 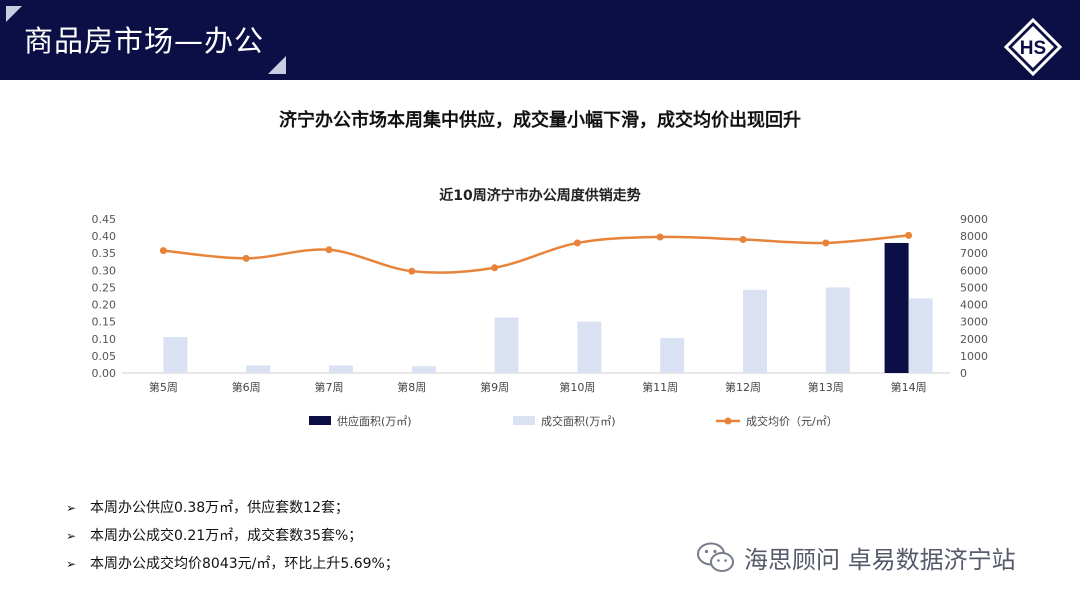 I want to click on svg-text: HS, so click(x=1033, y=48).